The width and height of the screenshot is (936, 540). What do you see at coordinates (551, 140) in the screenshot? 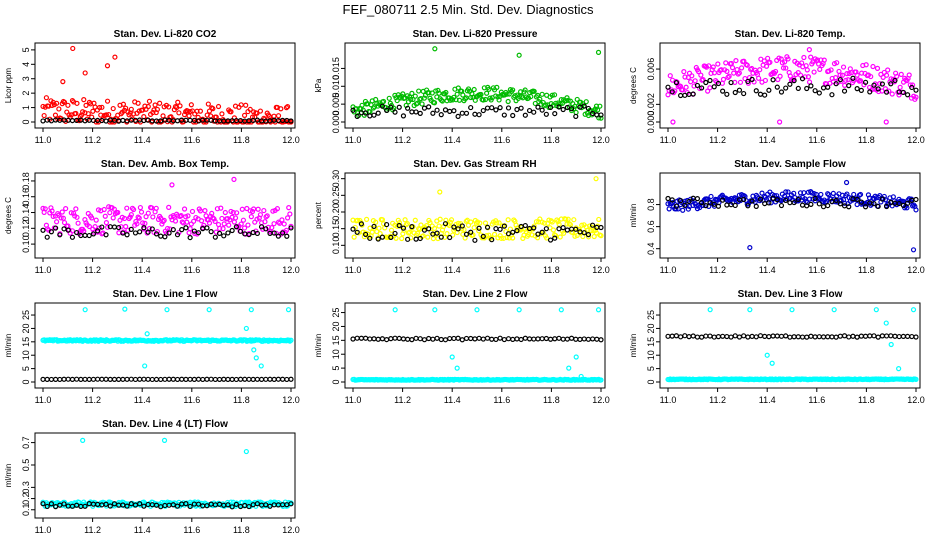
I see `x-tick-label: 11.8` at bounding box center [551, 140].